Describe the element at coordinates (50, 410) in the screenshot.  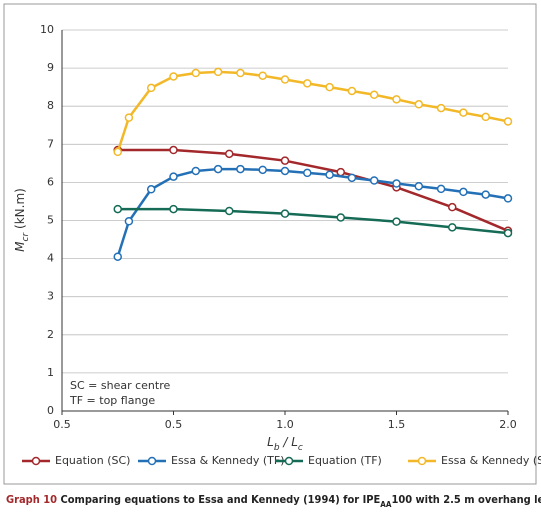
I see `y-tick-label: 0` at that location.